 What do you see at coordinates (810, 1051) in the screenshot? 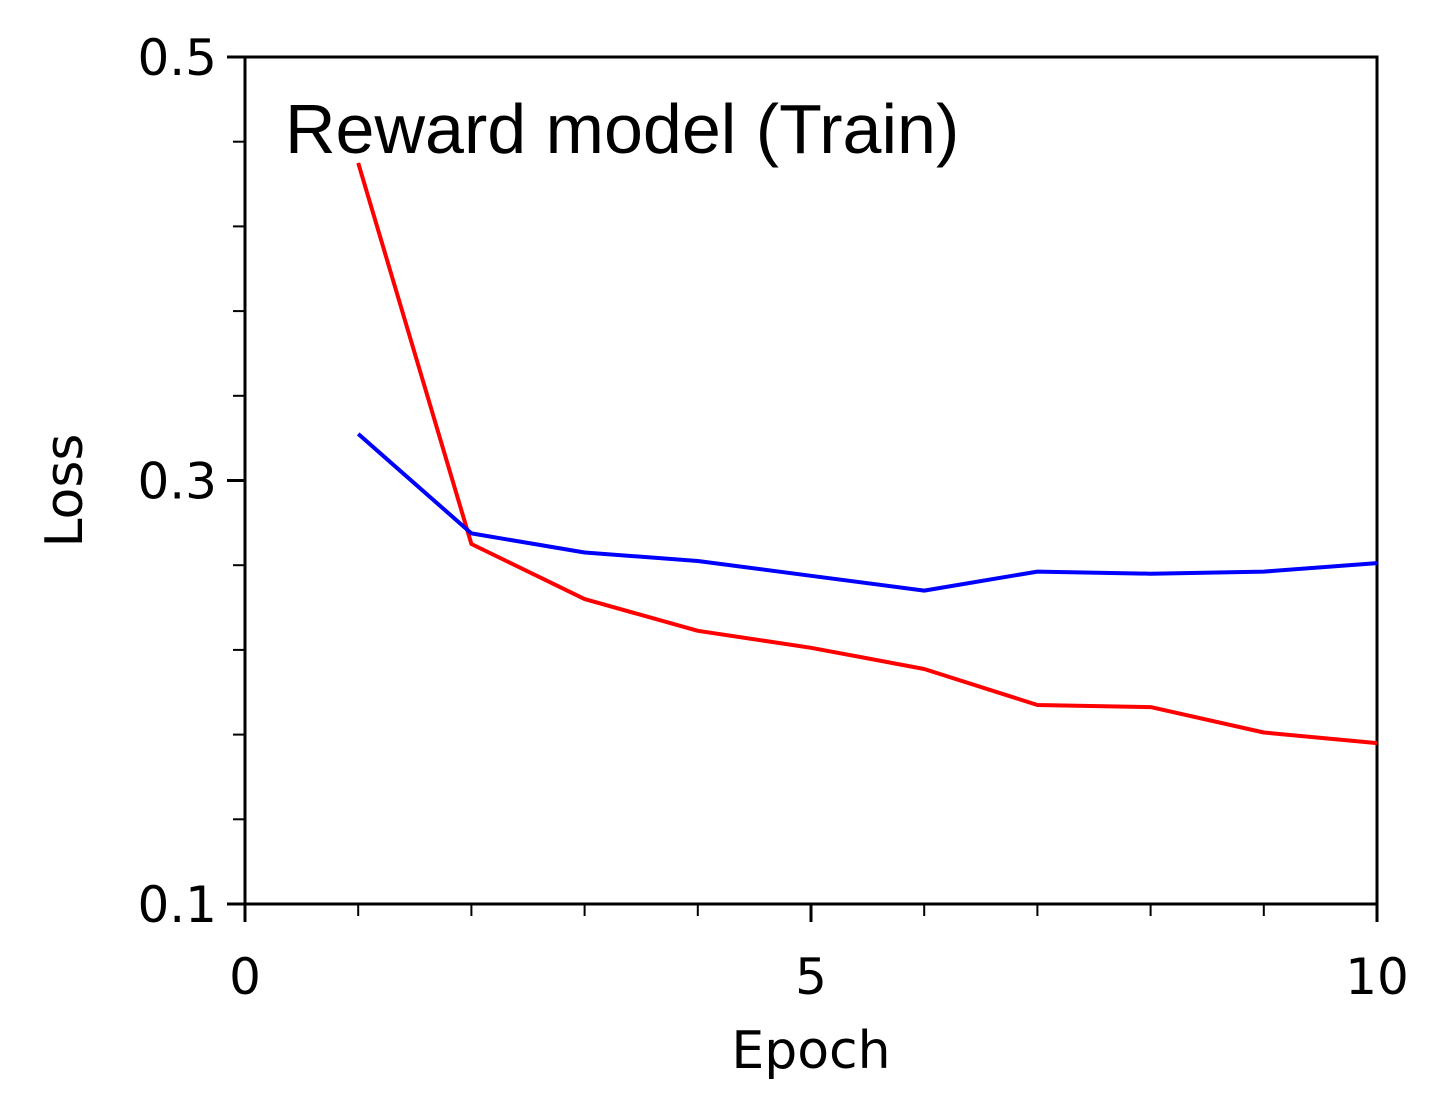
I see `x-axis-label: Epoch` at bounding box center [810, 1051].